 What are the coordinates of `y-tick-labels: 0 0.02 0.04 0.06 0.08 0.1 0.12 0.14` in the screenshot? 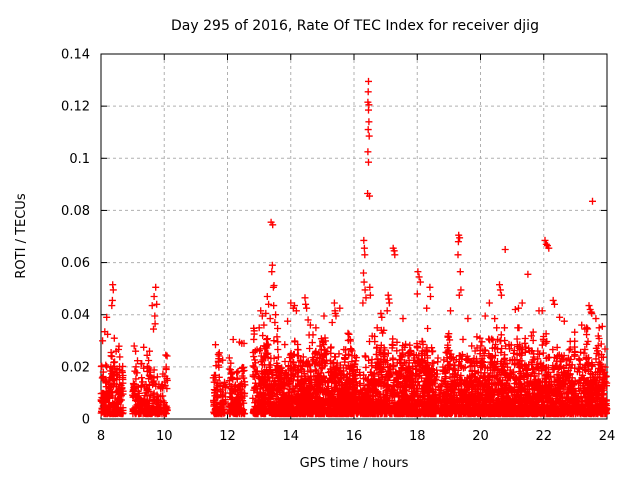 It's located at (75, 238).